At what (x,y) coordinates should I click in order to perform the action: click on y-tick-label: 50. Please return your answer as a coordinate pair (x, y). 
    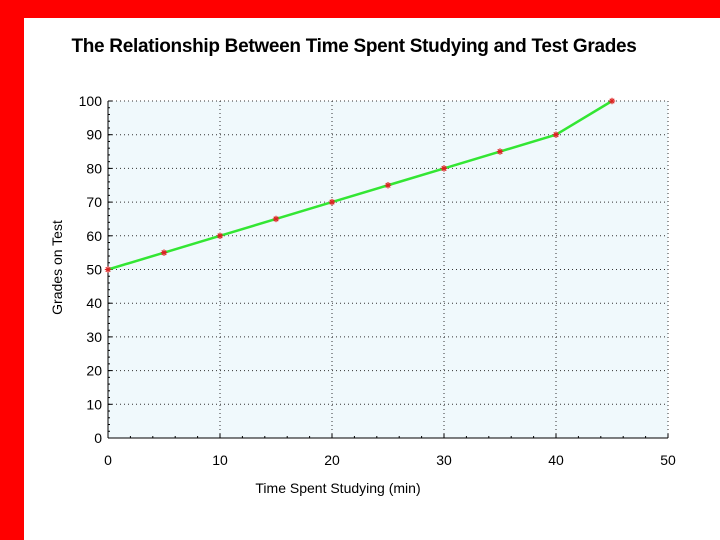
    Looking at the image, I should click on (94, 270).